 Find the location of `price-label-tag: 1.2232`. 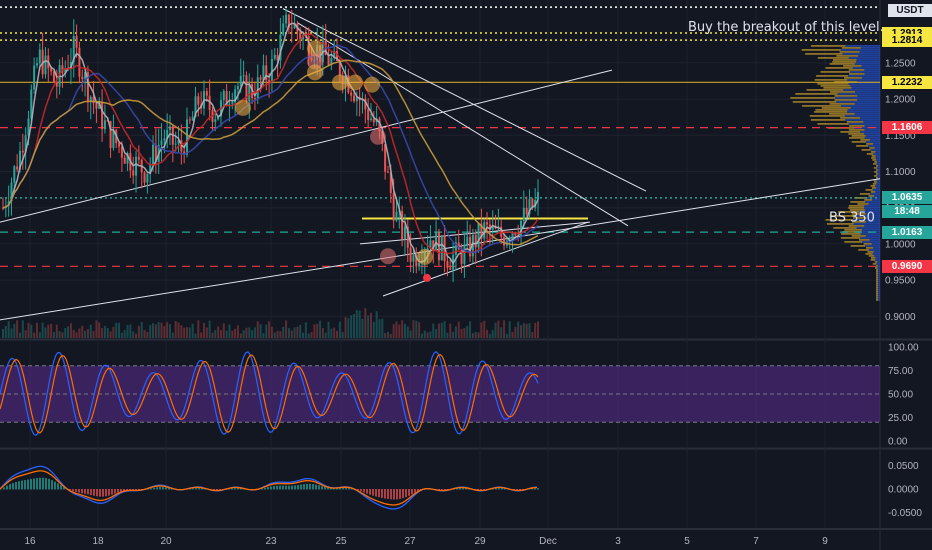

price-label-tag: 1.2232 is located at coordinates (907, 82).